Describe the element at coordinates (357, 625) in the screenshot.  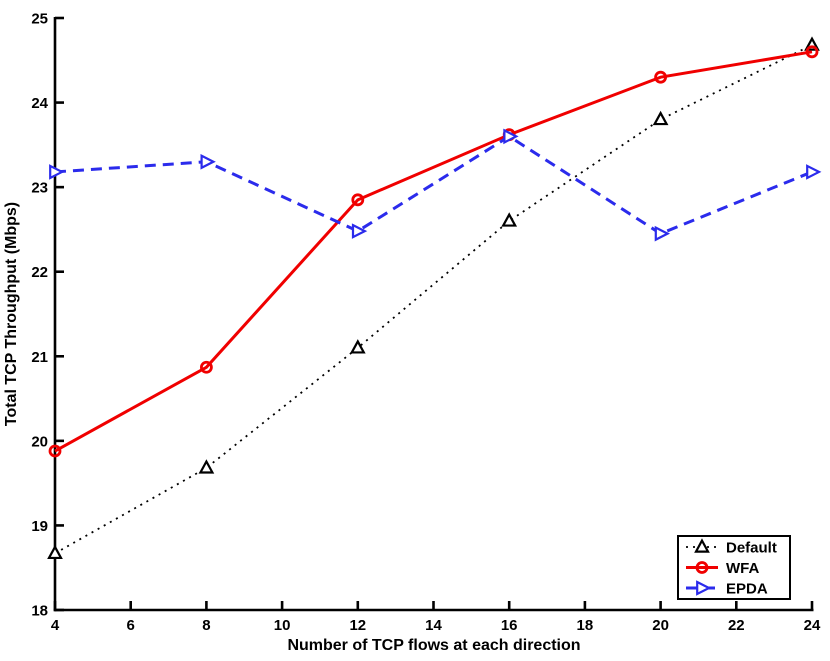
I see `x-tick-label: 12` at that location.